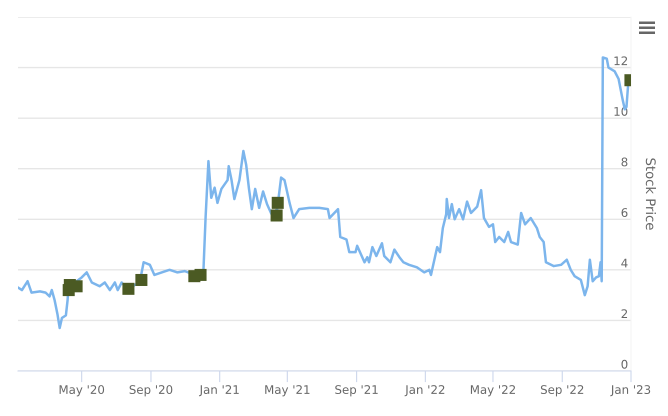  Describe the element at coordinates (287, 390) in the screenshot. I see `x-tick-label: May '21` at that location.